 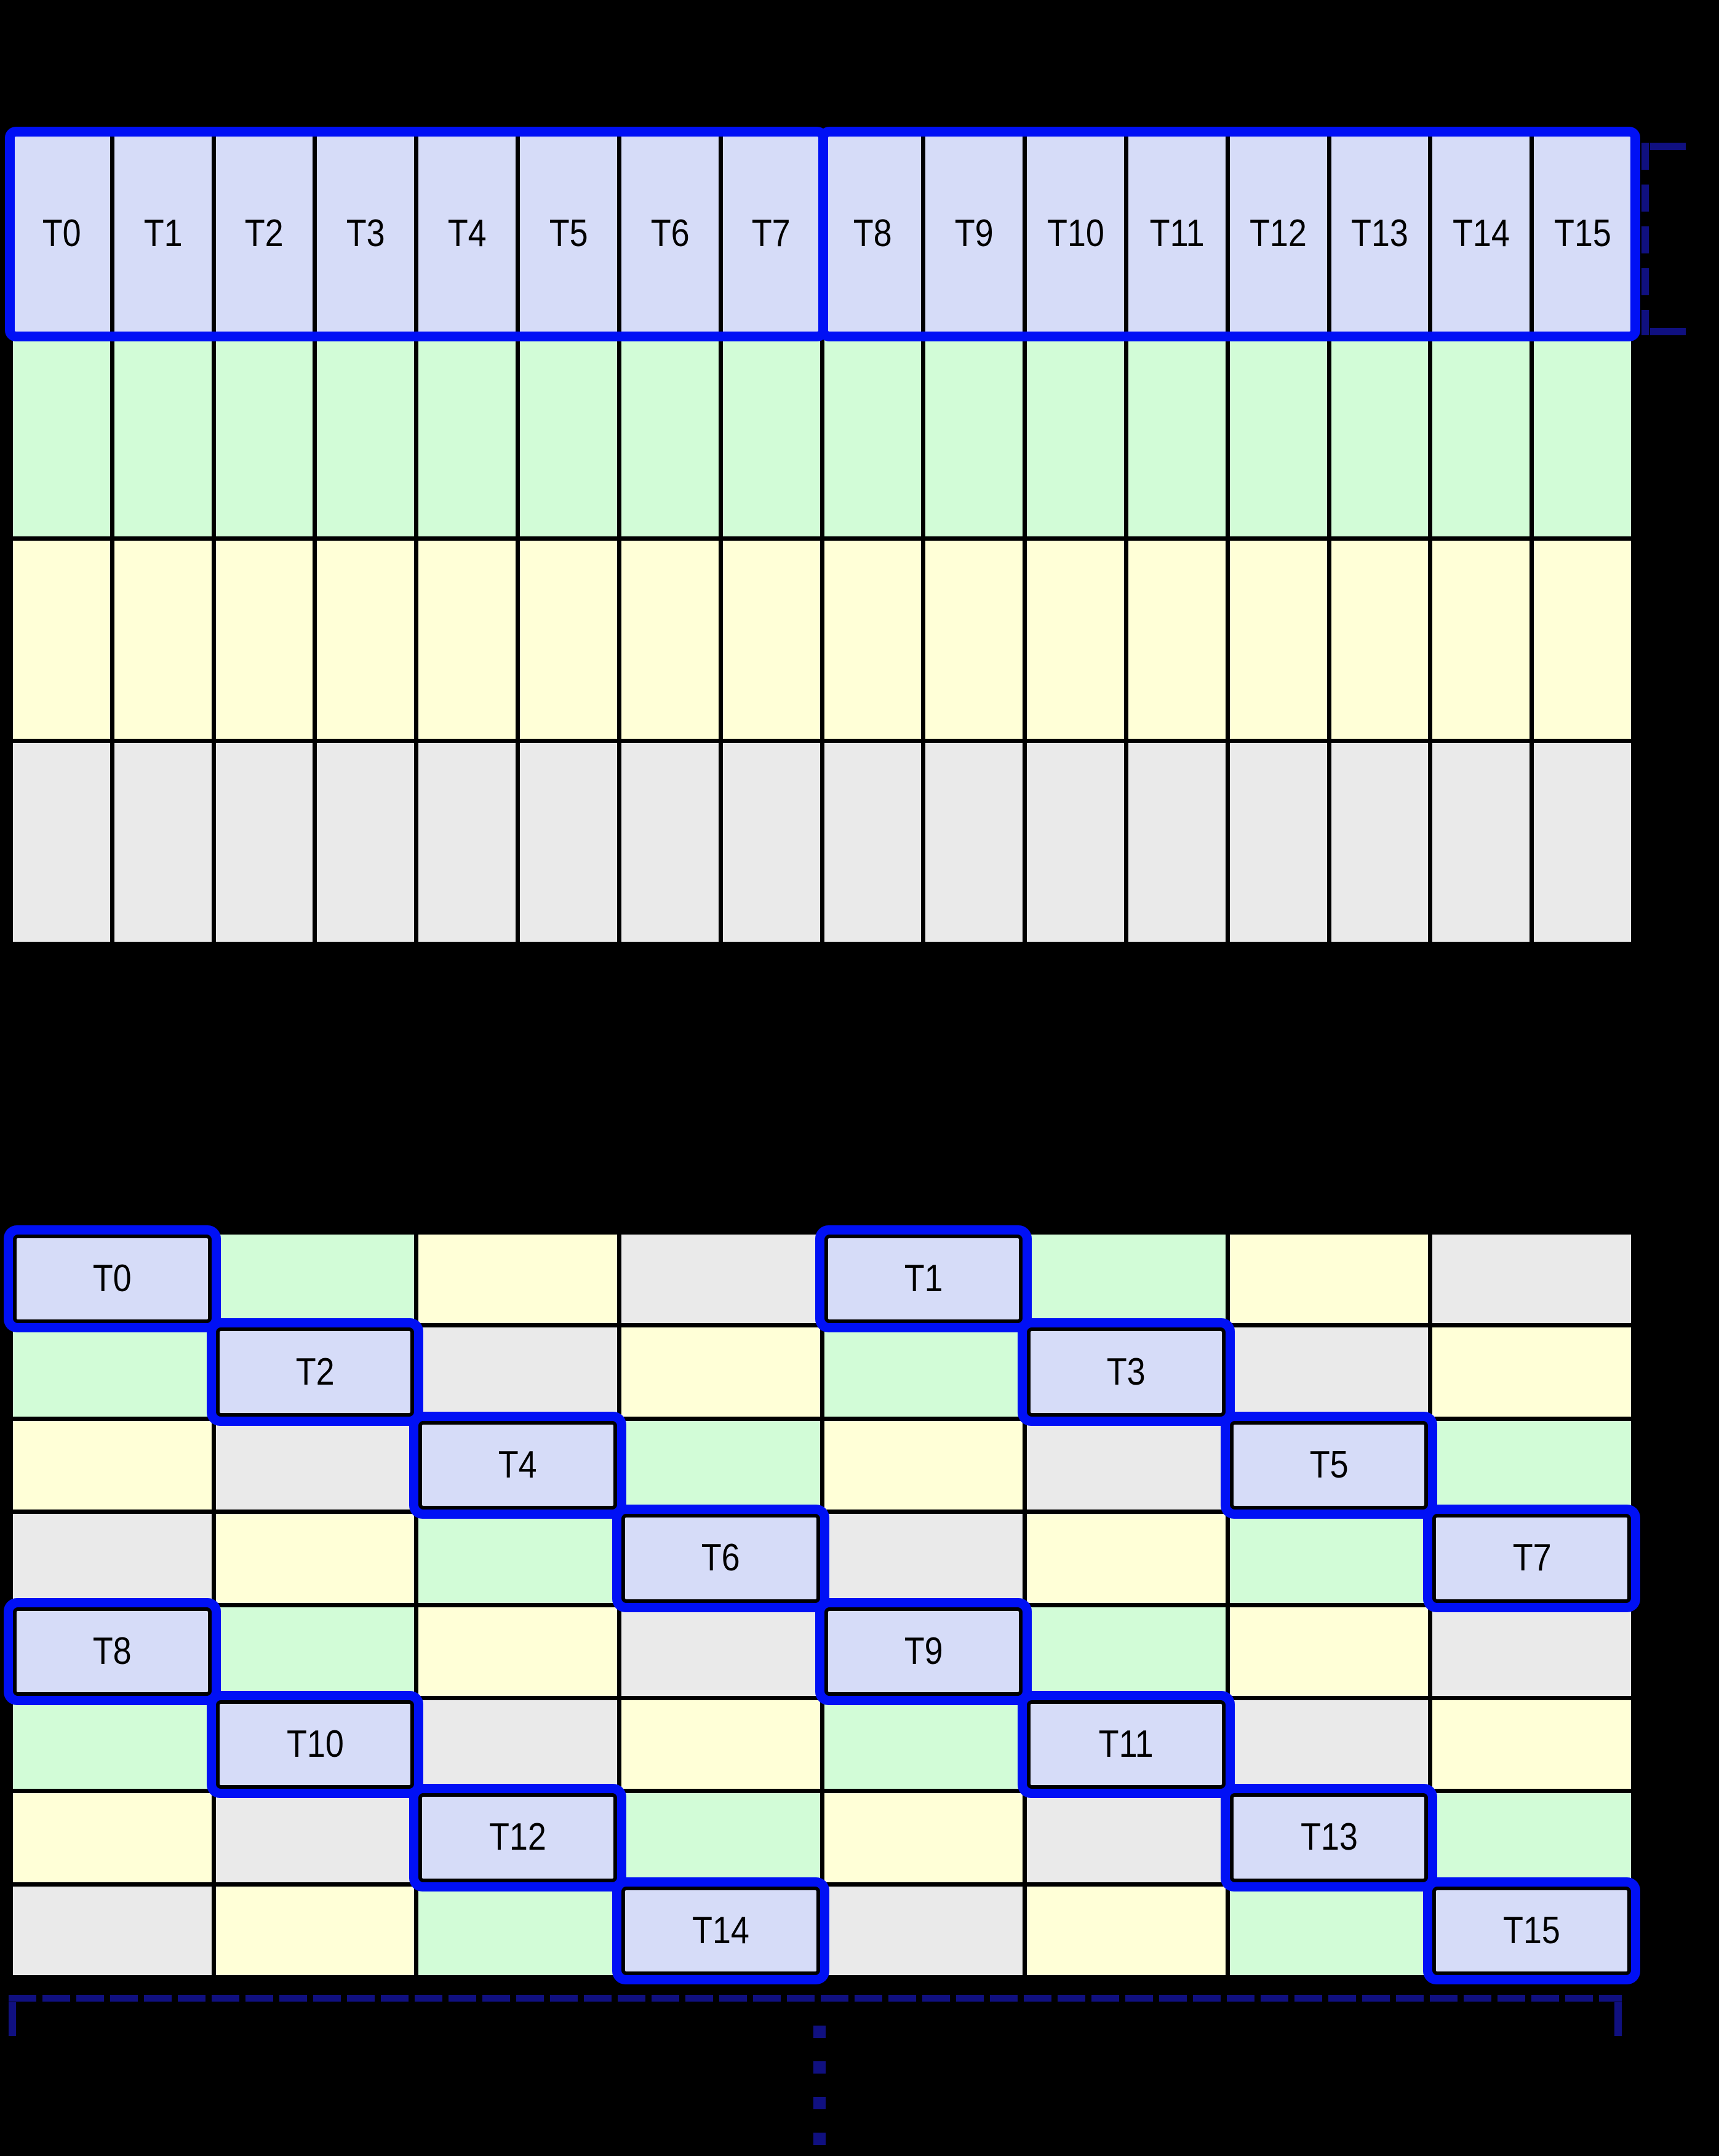 What do you see at coordinates (1665, 239) in the screenshot?
I see `header-row-bracket` at bounding box center [1665, 239].